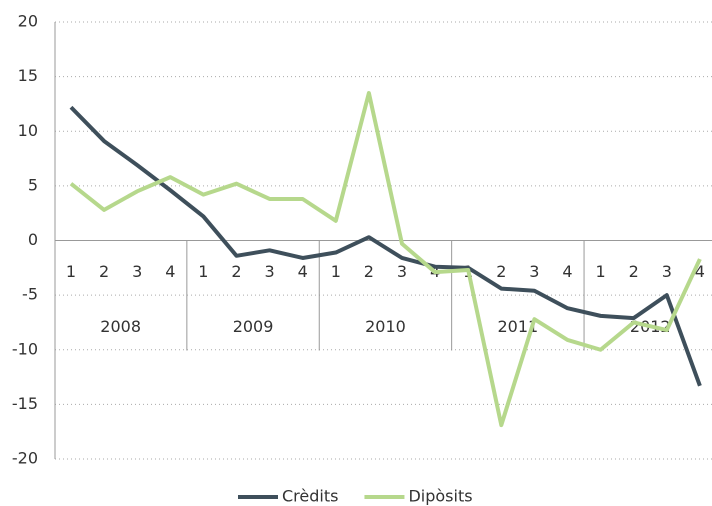  Describe the element at coordinates (253, 326) in the screenshot. I see `group-label: 2009` at that location.